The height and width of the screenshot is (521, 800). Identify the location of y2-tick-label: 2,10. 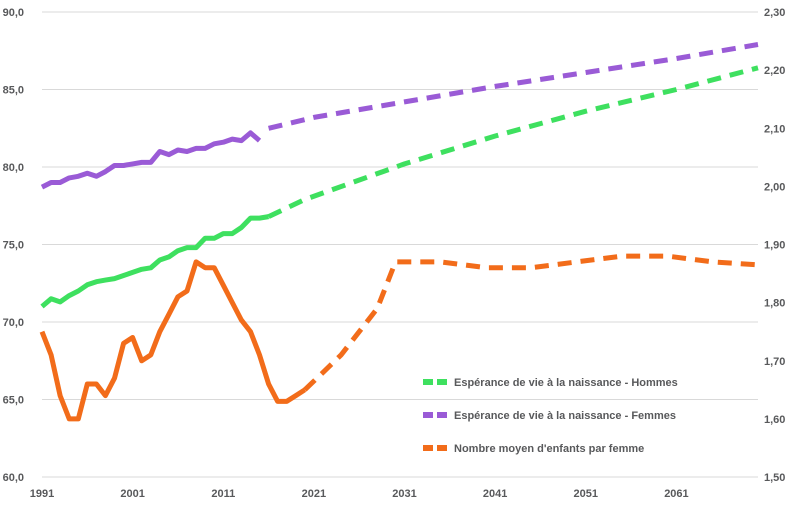
(774, 129).